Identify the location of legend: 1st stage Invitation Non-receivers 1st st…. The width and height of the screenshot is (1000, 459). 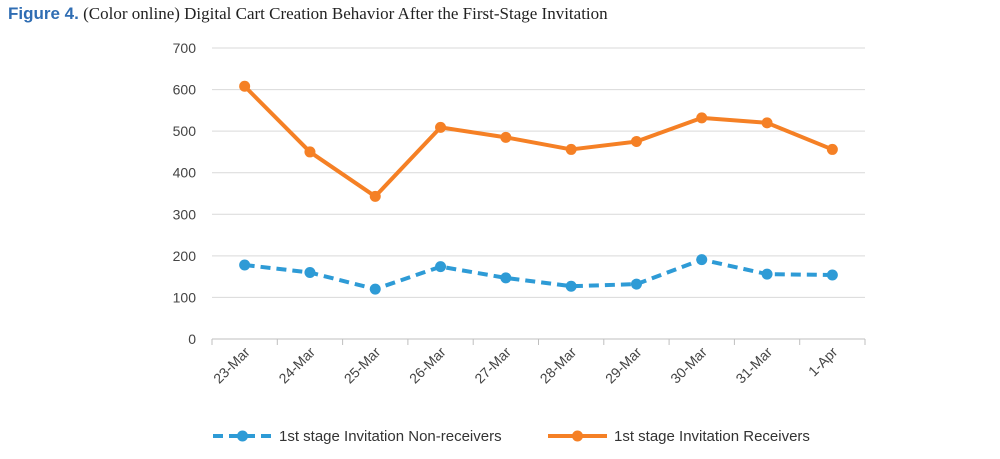
(511, 436).